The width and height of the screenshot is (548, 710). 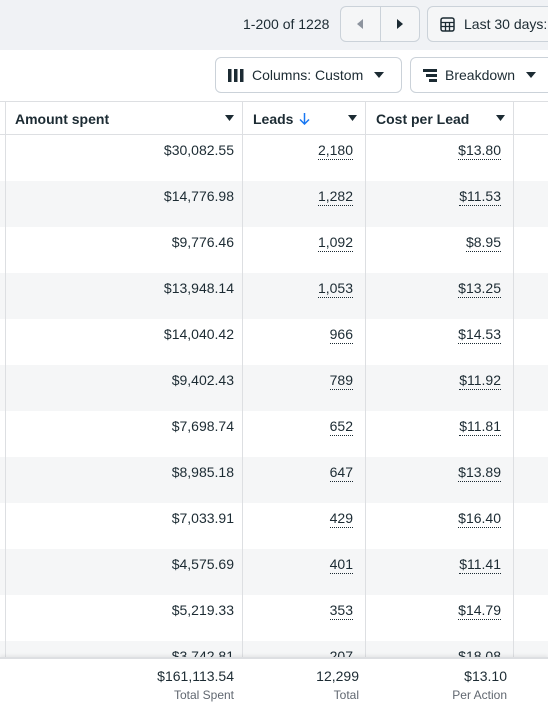 I want to click on column-header-cost-per-lead: Cost per Lead, so click(x=439, y=118).